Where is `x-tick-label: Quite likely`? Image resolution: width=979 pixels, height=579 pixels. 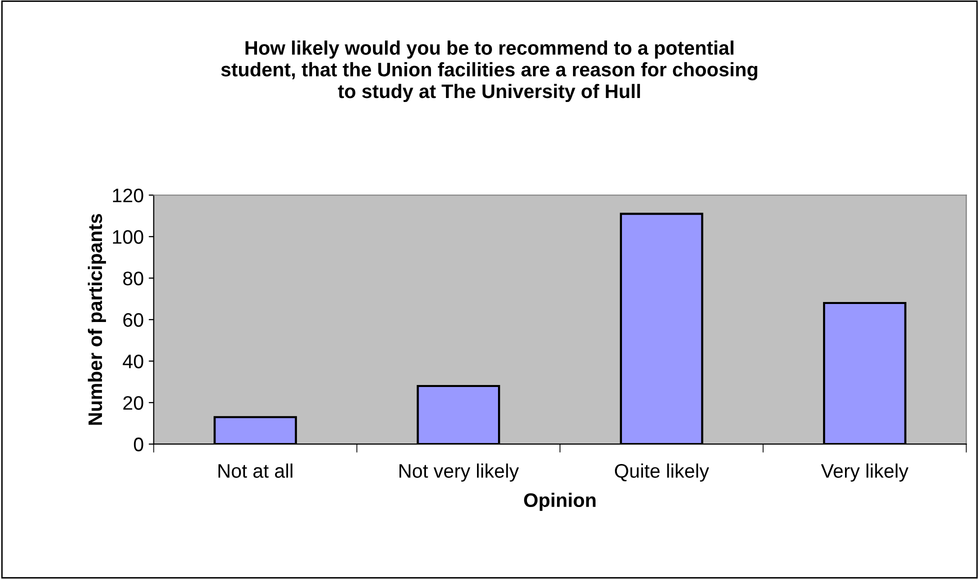 x-tick-label: Quite likely is located at coordinates (662, 473).